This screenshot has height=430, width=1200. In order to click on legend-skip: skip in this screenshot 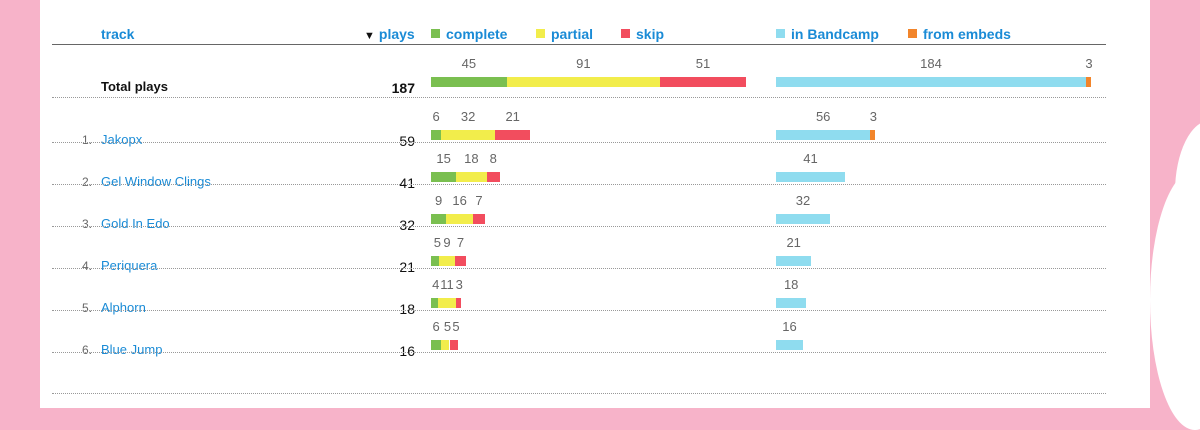, I will do `click(642, 34)`.